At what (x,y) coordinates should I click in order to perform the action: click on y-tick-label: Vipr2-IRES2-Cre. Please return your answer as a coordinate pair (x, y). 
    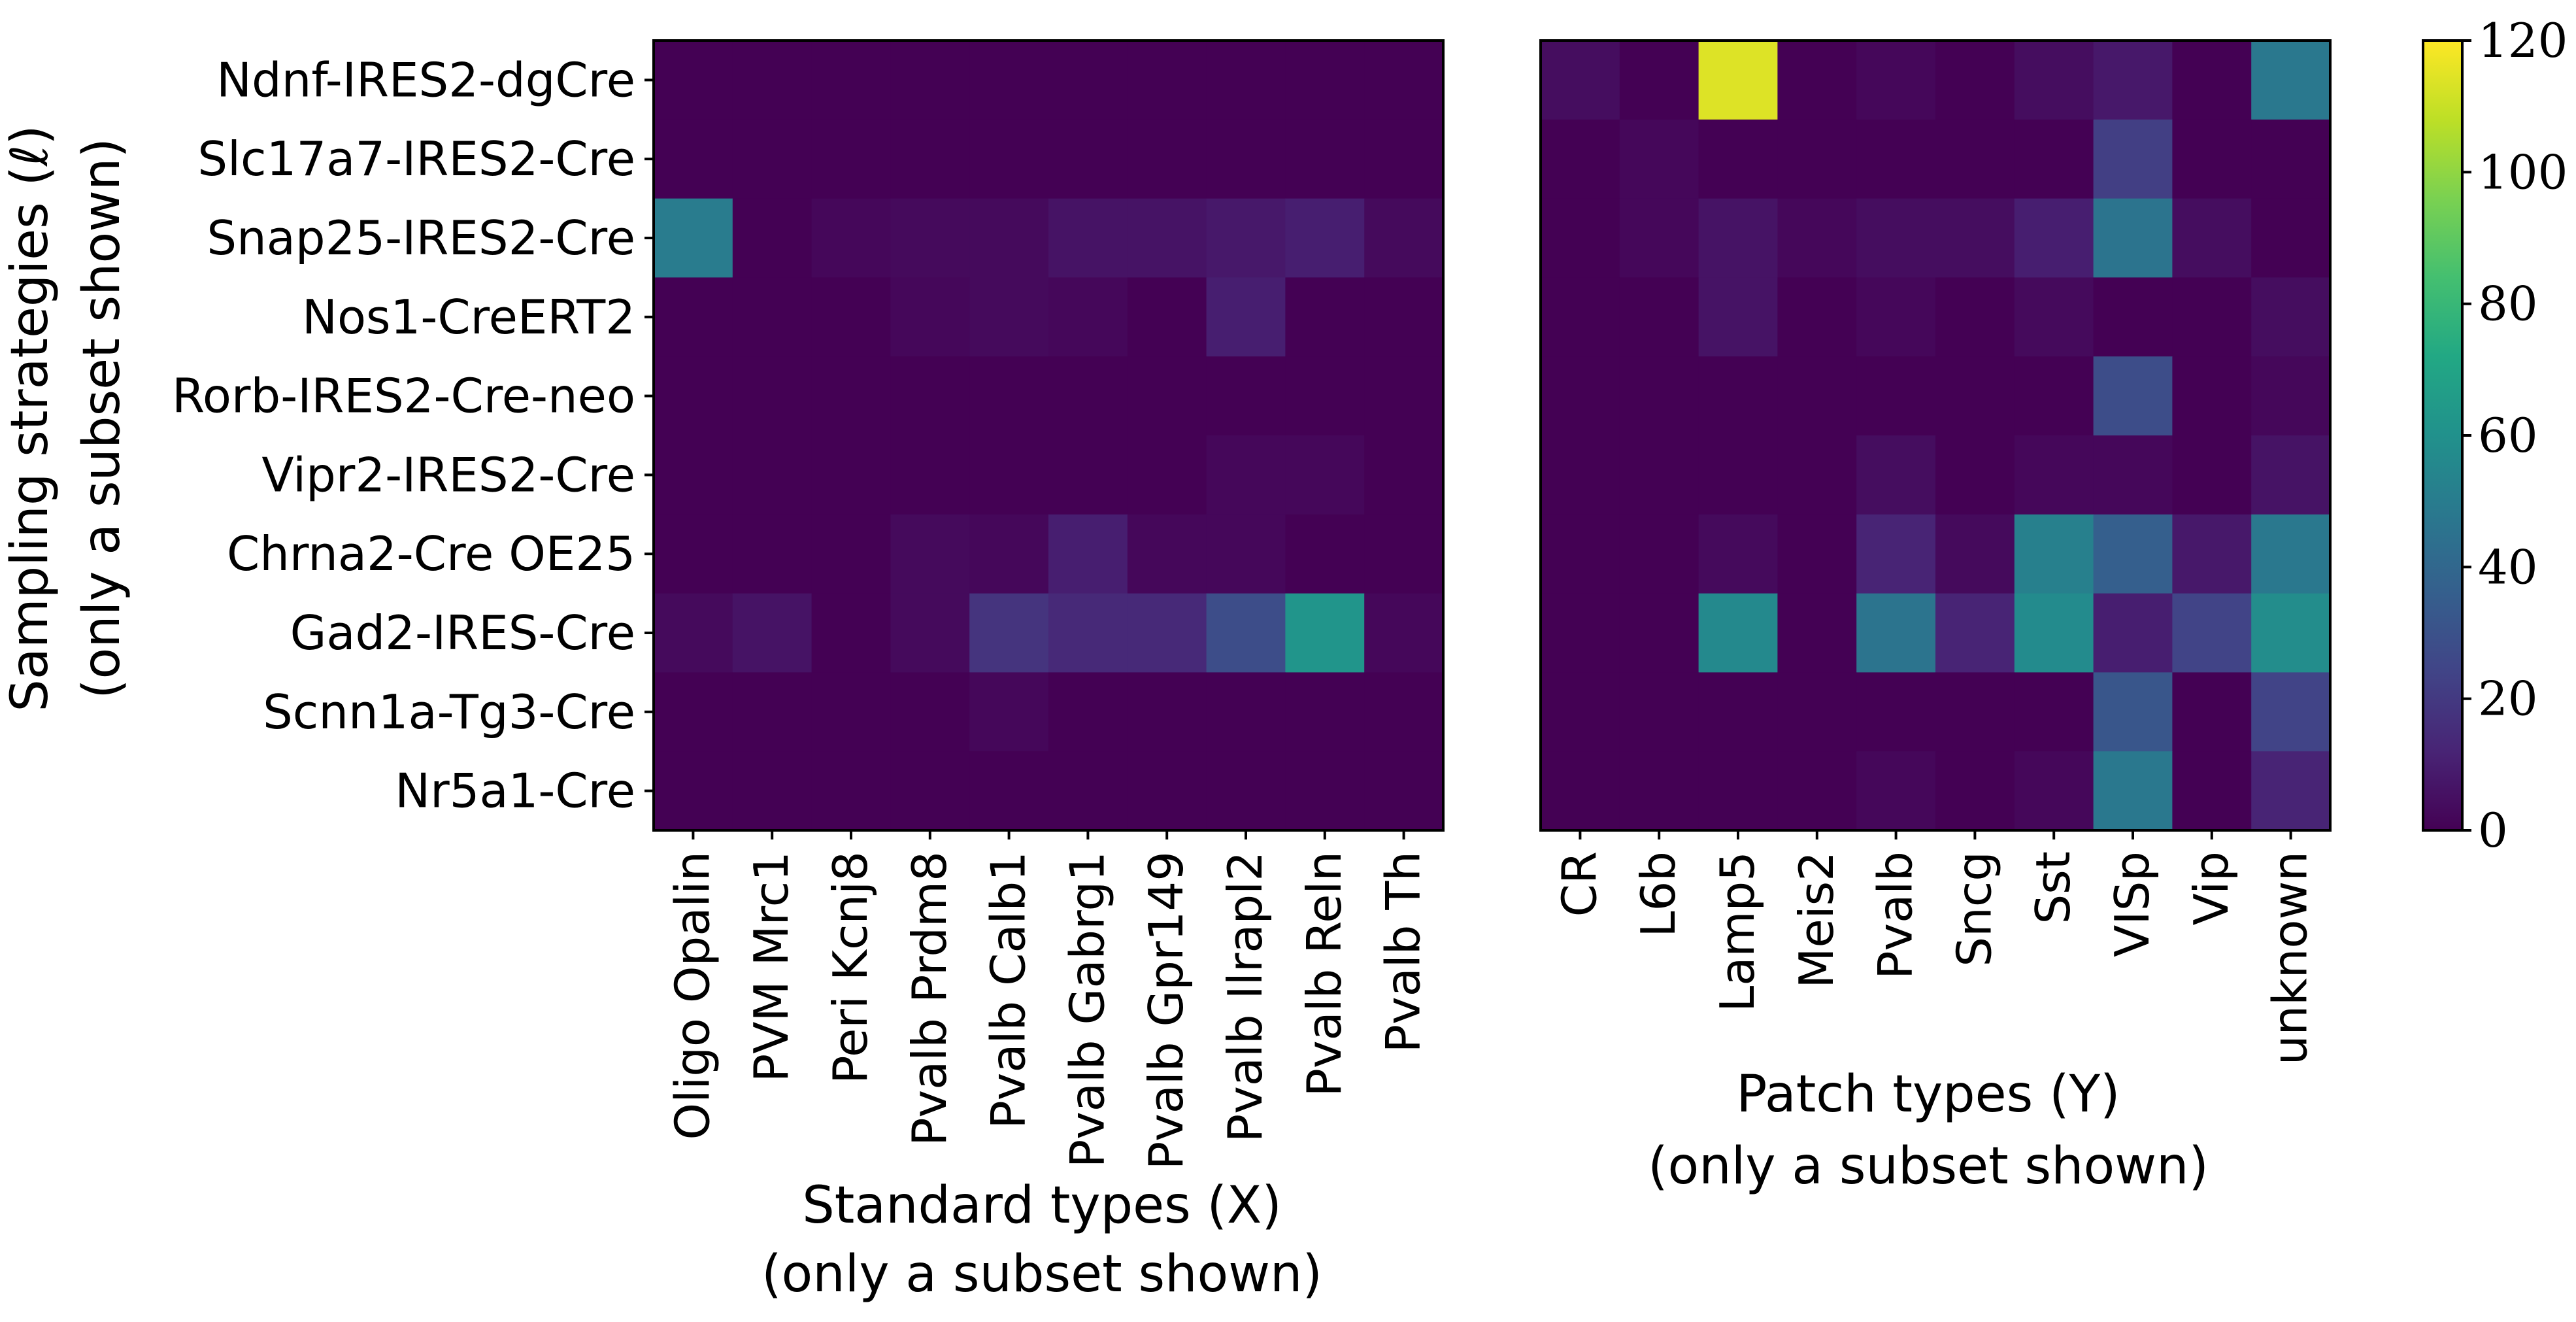
    Looking at the image, I should click on (448, 474).